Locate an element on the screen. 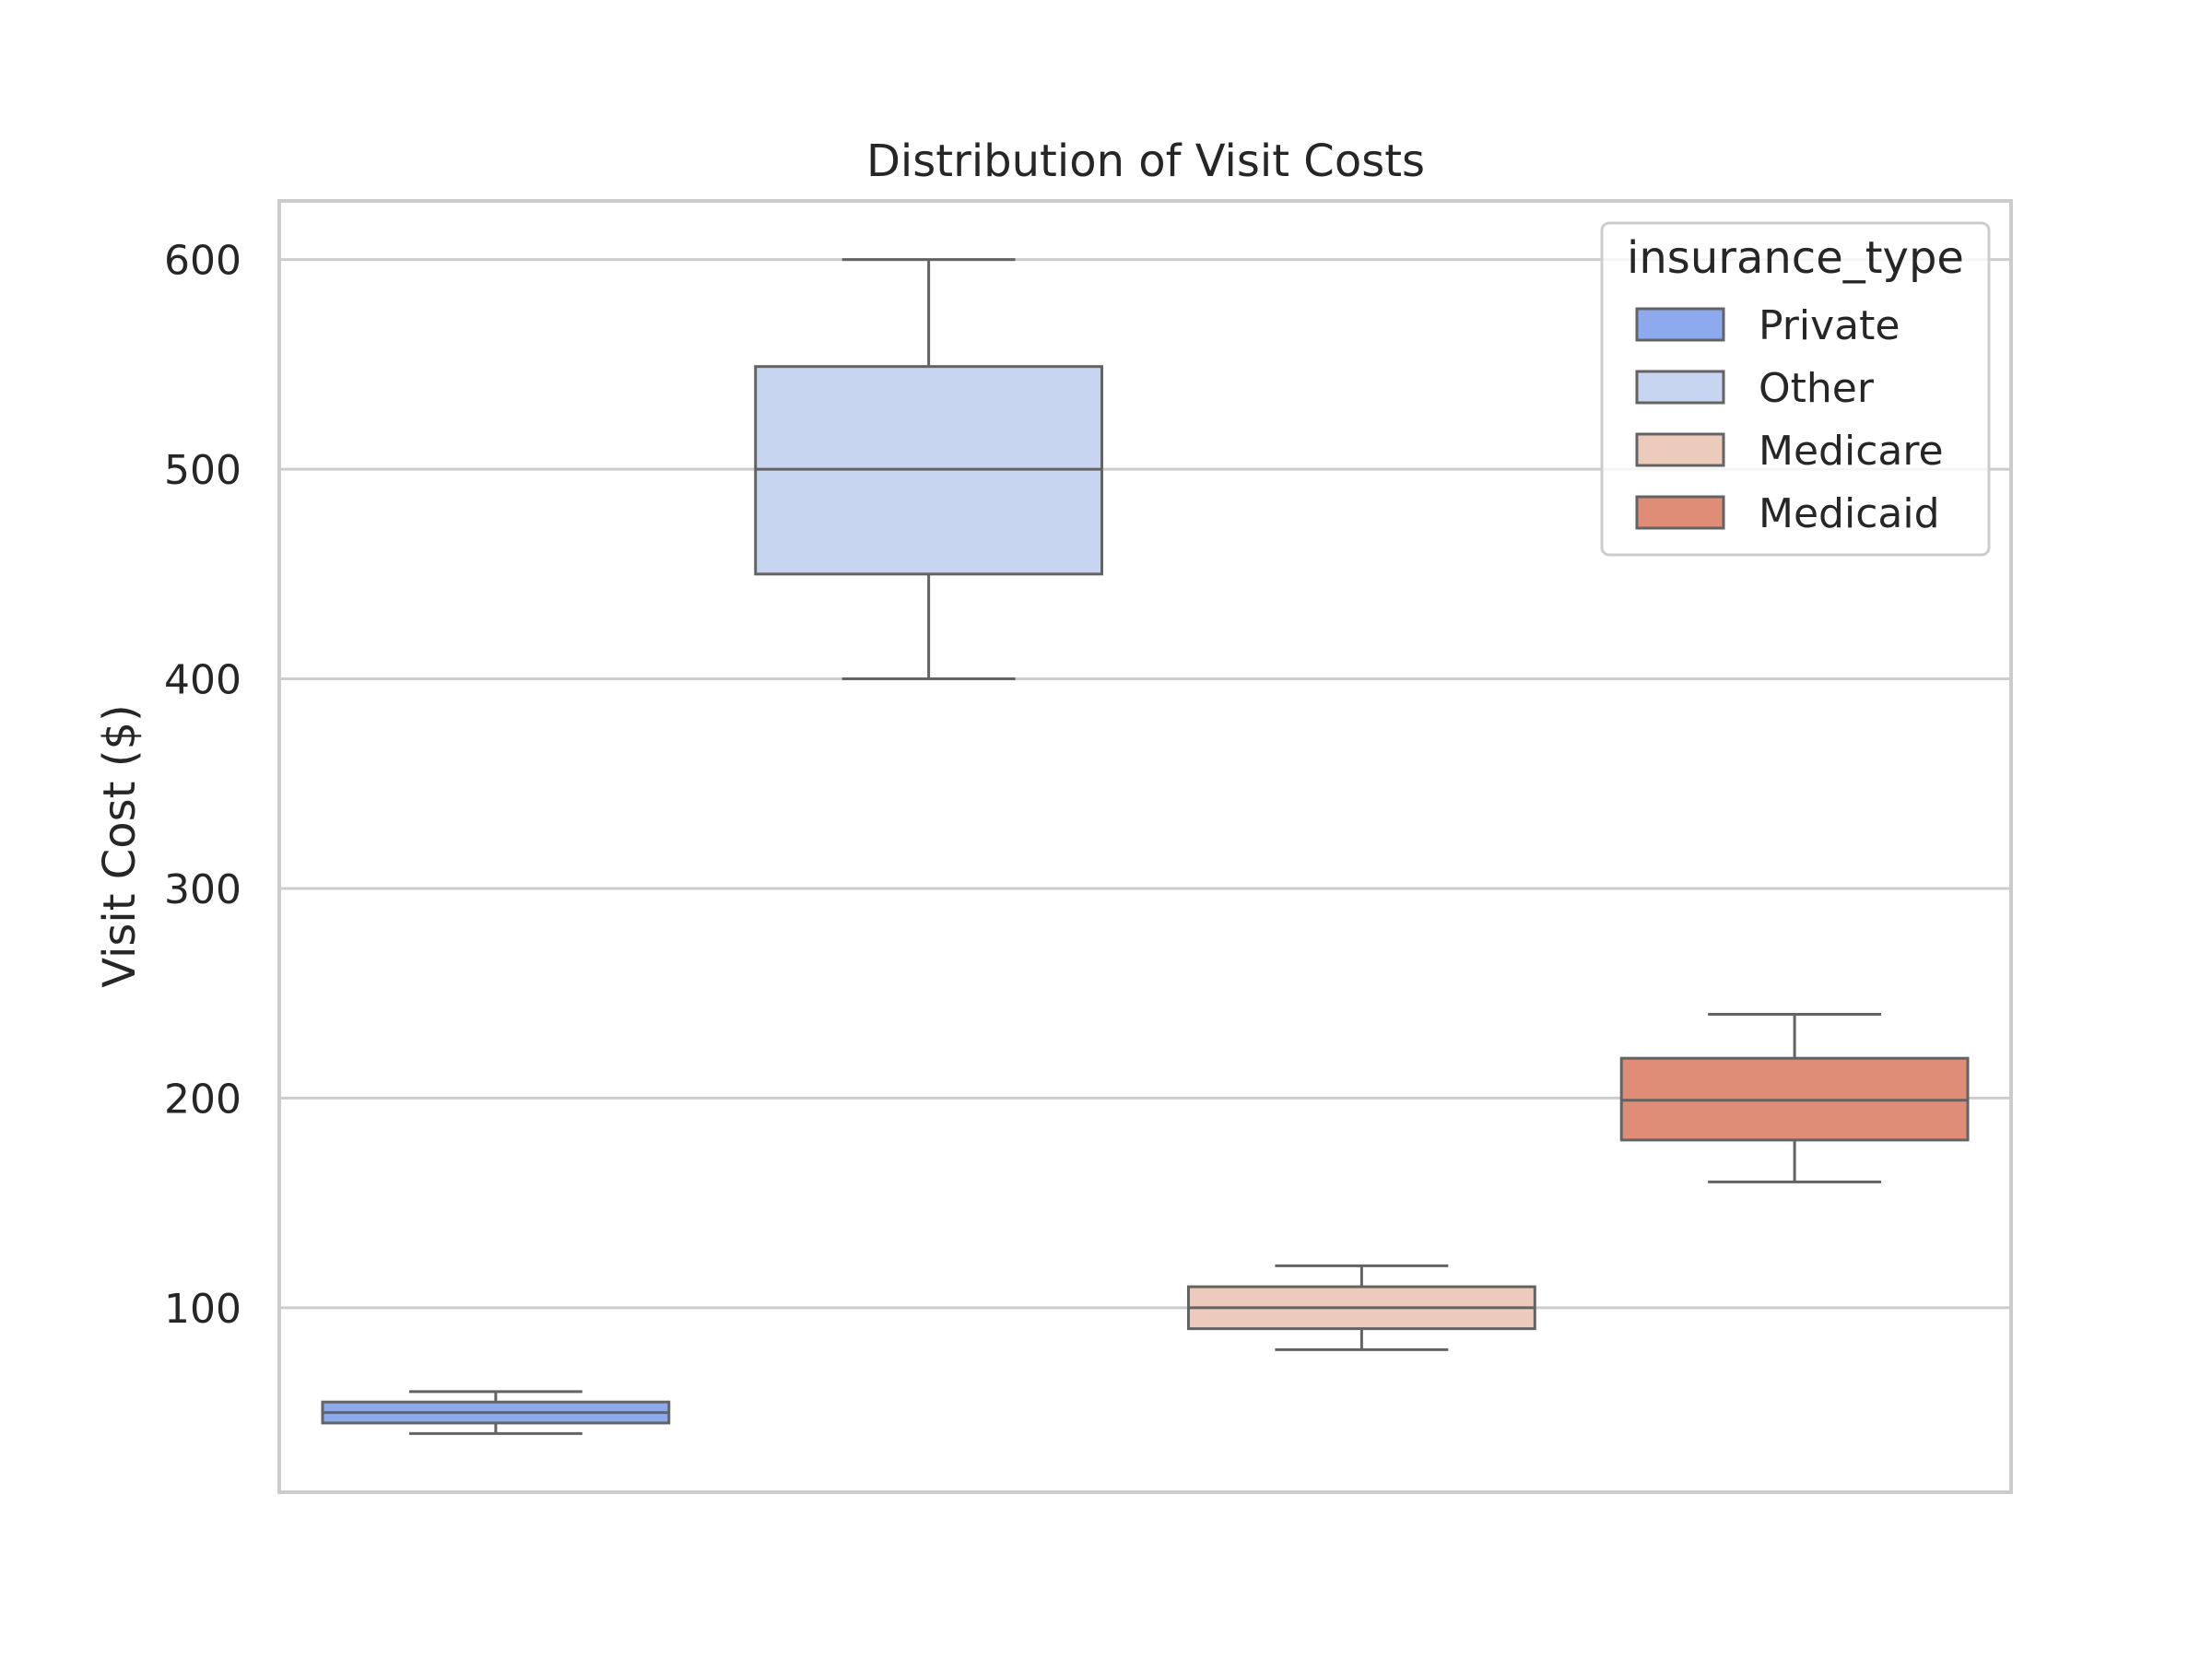 This screenshot has height=1659, width=2212. legend-label-other: Other is located at coordinates (1817, 388).